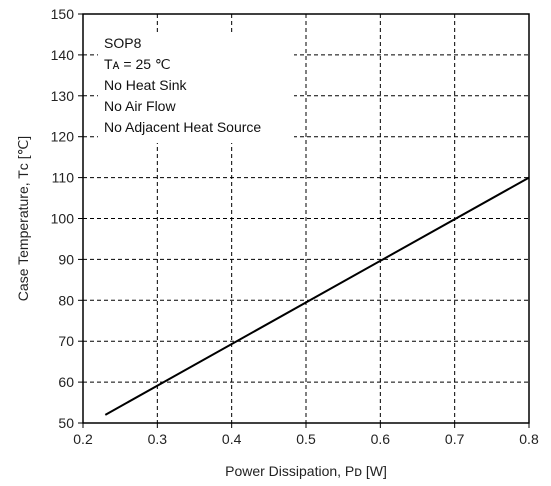  What do you see at coordinates (306, 439) in the screenshot?
I see `x-tick-label: 0.5` at bounding box center [306, 439].